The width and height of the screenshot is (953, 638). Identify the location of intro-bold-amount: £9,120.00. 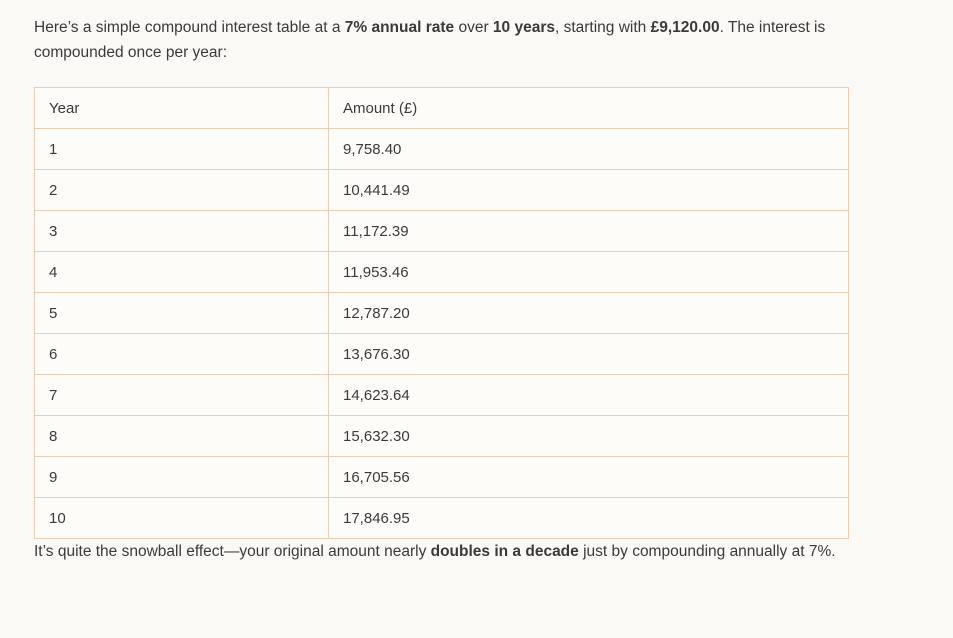
(685, 27).